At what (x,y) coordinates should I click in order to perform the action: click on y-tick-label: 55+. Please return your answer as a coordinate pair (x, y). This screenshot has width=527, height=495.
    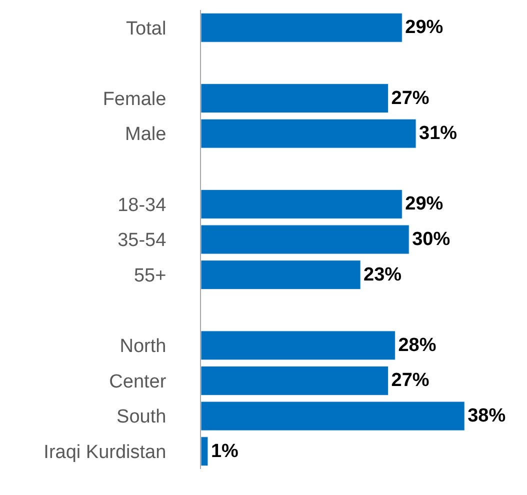
    Looking at the image, I should click on (150, 275).